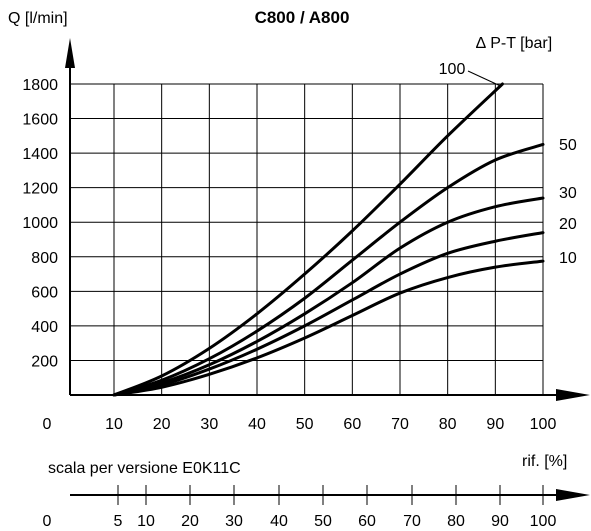 The width and height of the screenshot is (591, 531). What do you see at coordinates (400, 424) in the screenshot?
I see `x-tick-70: 70` at bounding box center [400, 424].